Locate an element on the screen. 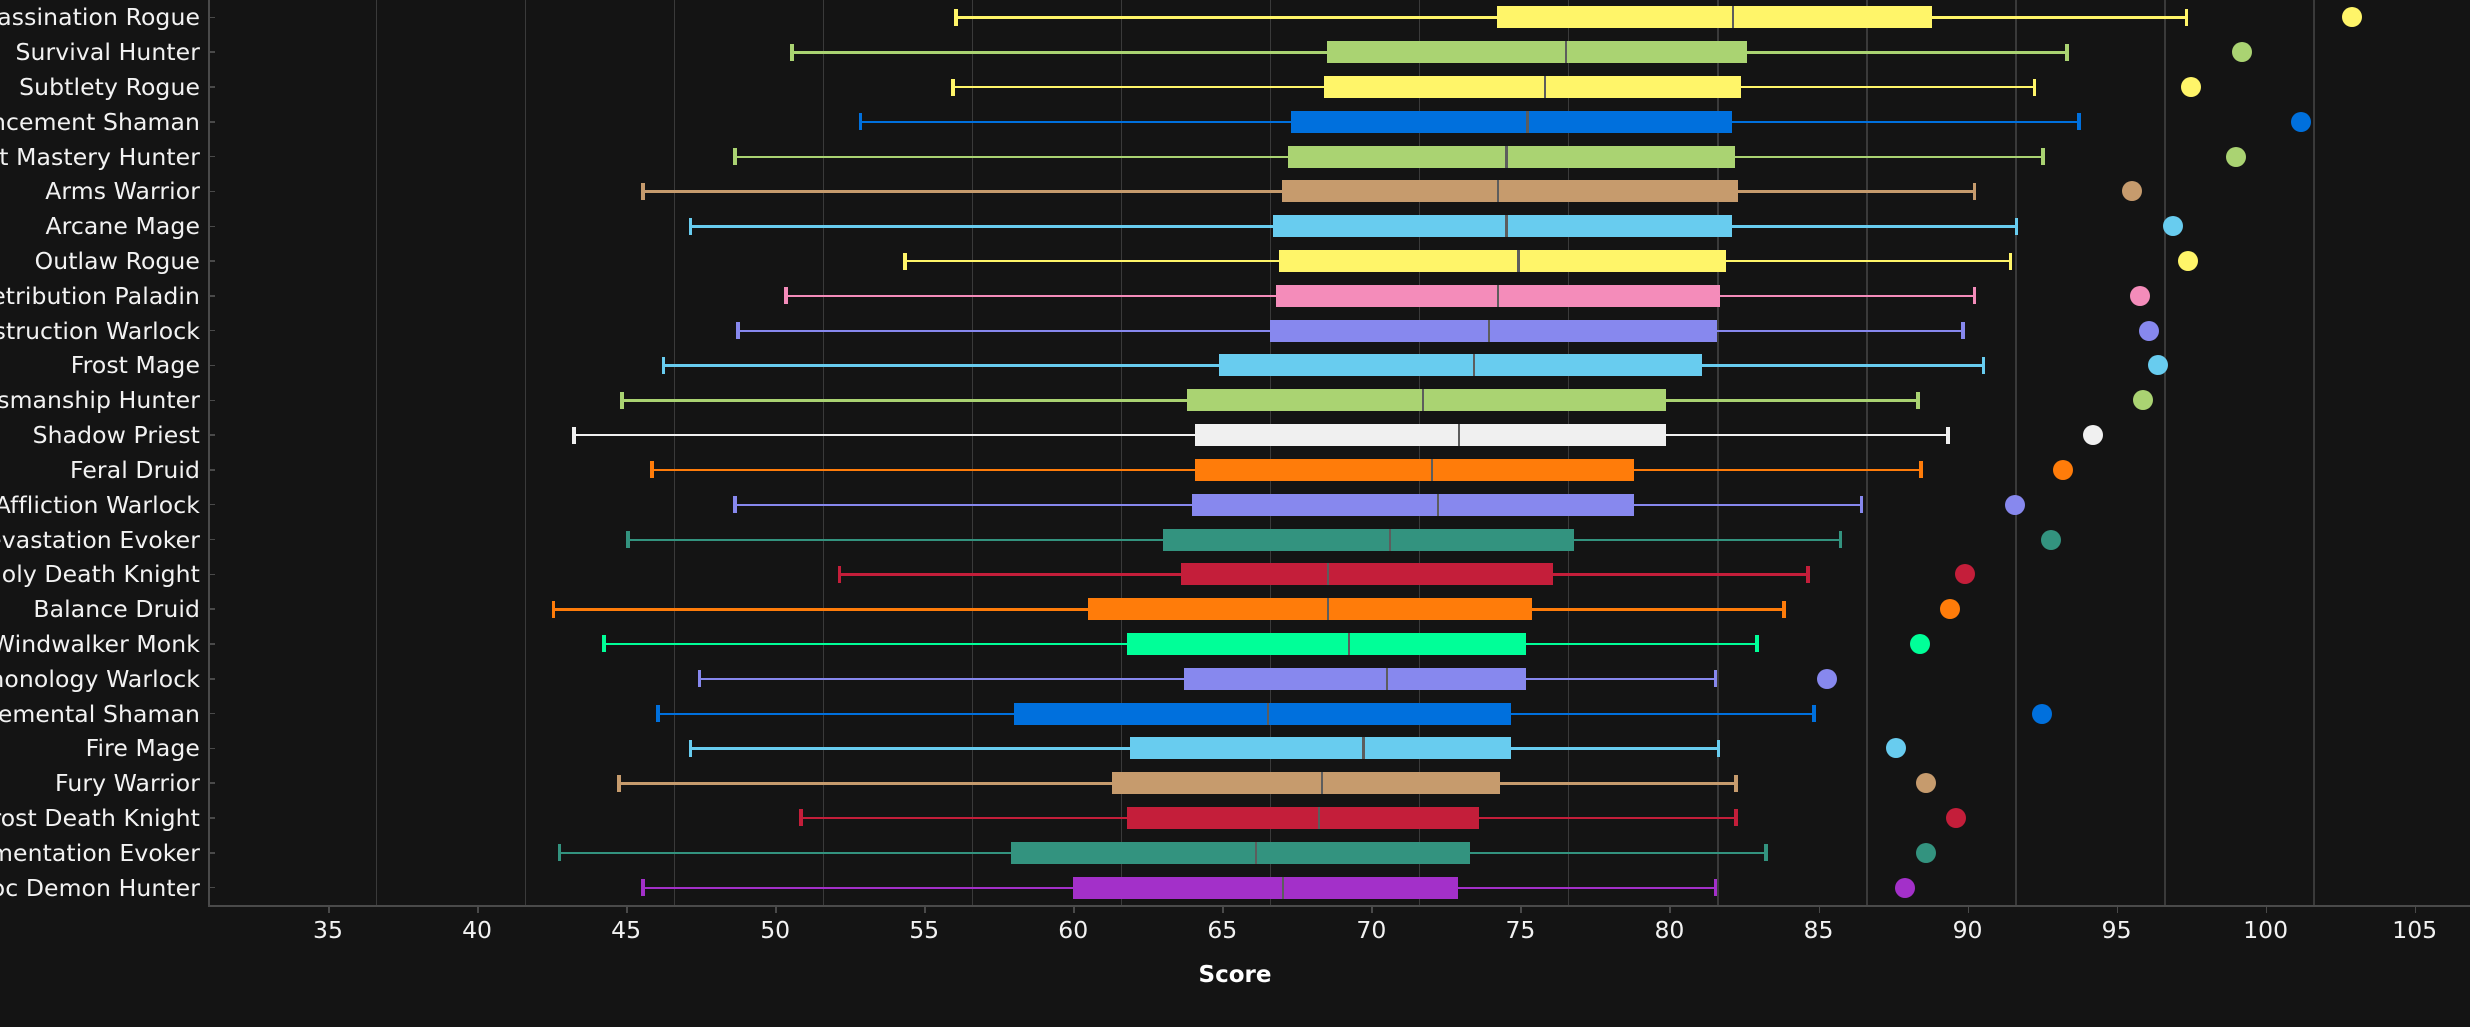 Image resolution: width=2470 pixels, height=1027 pixels. x-axis-tick-label: 80 is located at coordinates (1669, 930).